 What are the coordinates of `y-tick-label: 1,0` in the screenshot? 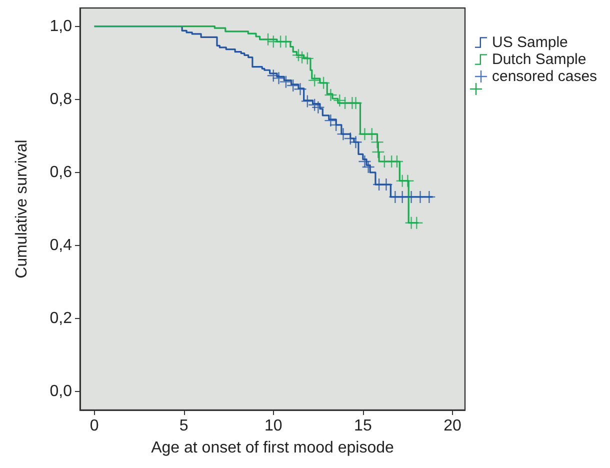 It's located at (61, 26).